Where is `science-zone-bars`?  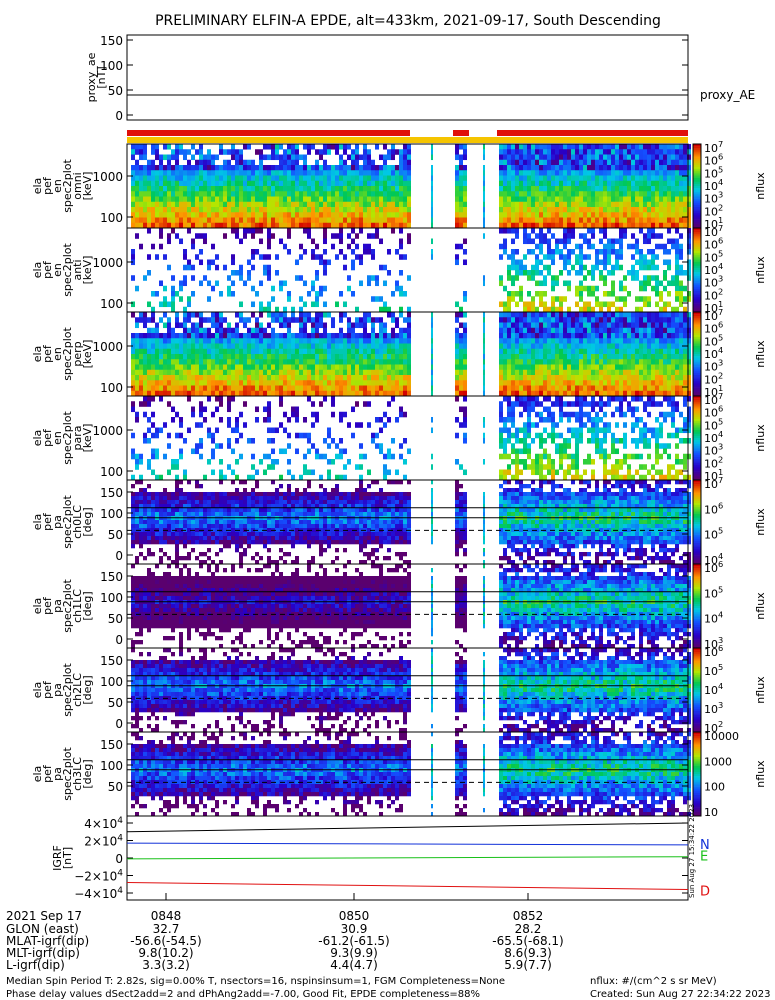 science-zone-bars is located at coordinates (407, 136).